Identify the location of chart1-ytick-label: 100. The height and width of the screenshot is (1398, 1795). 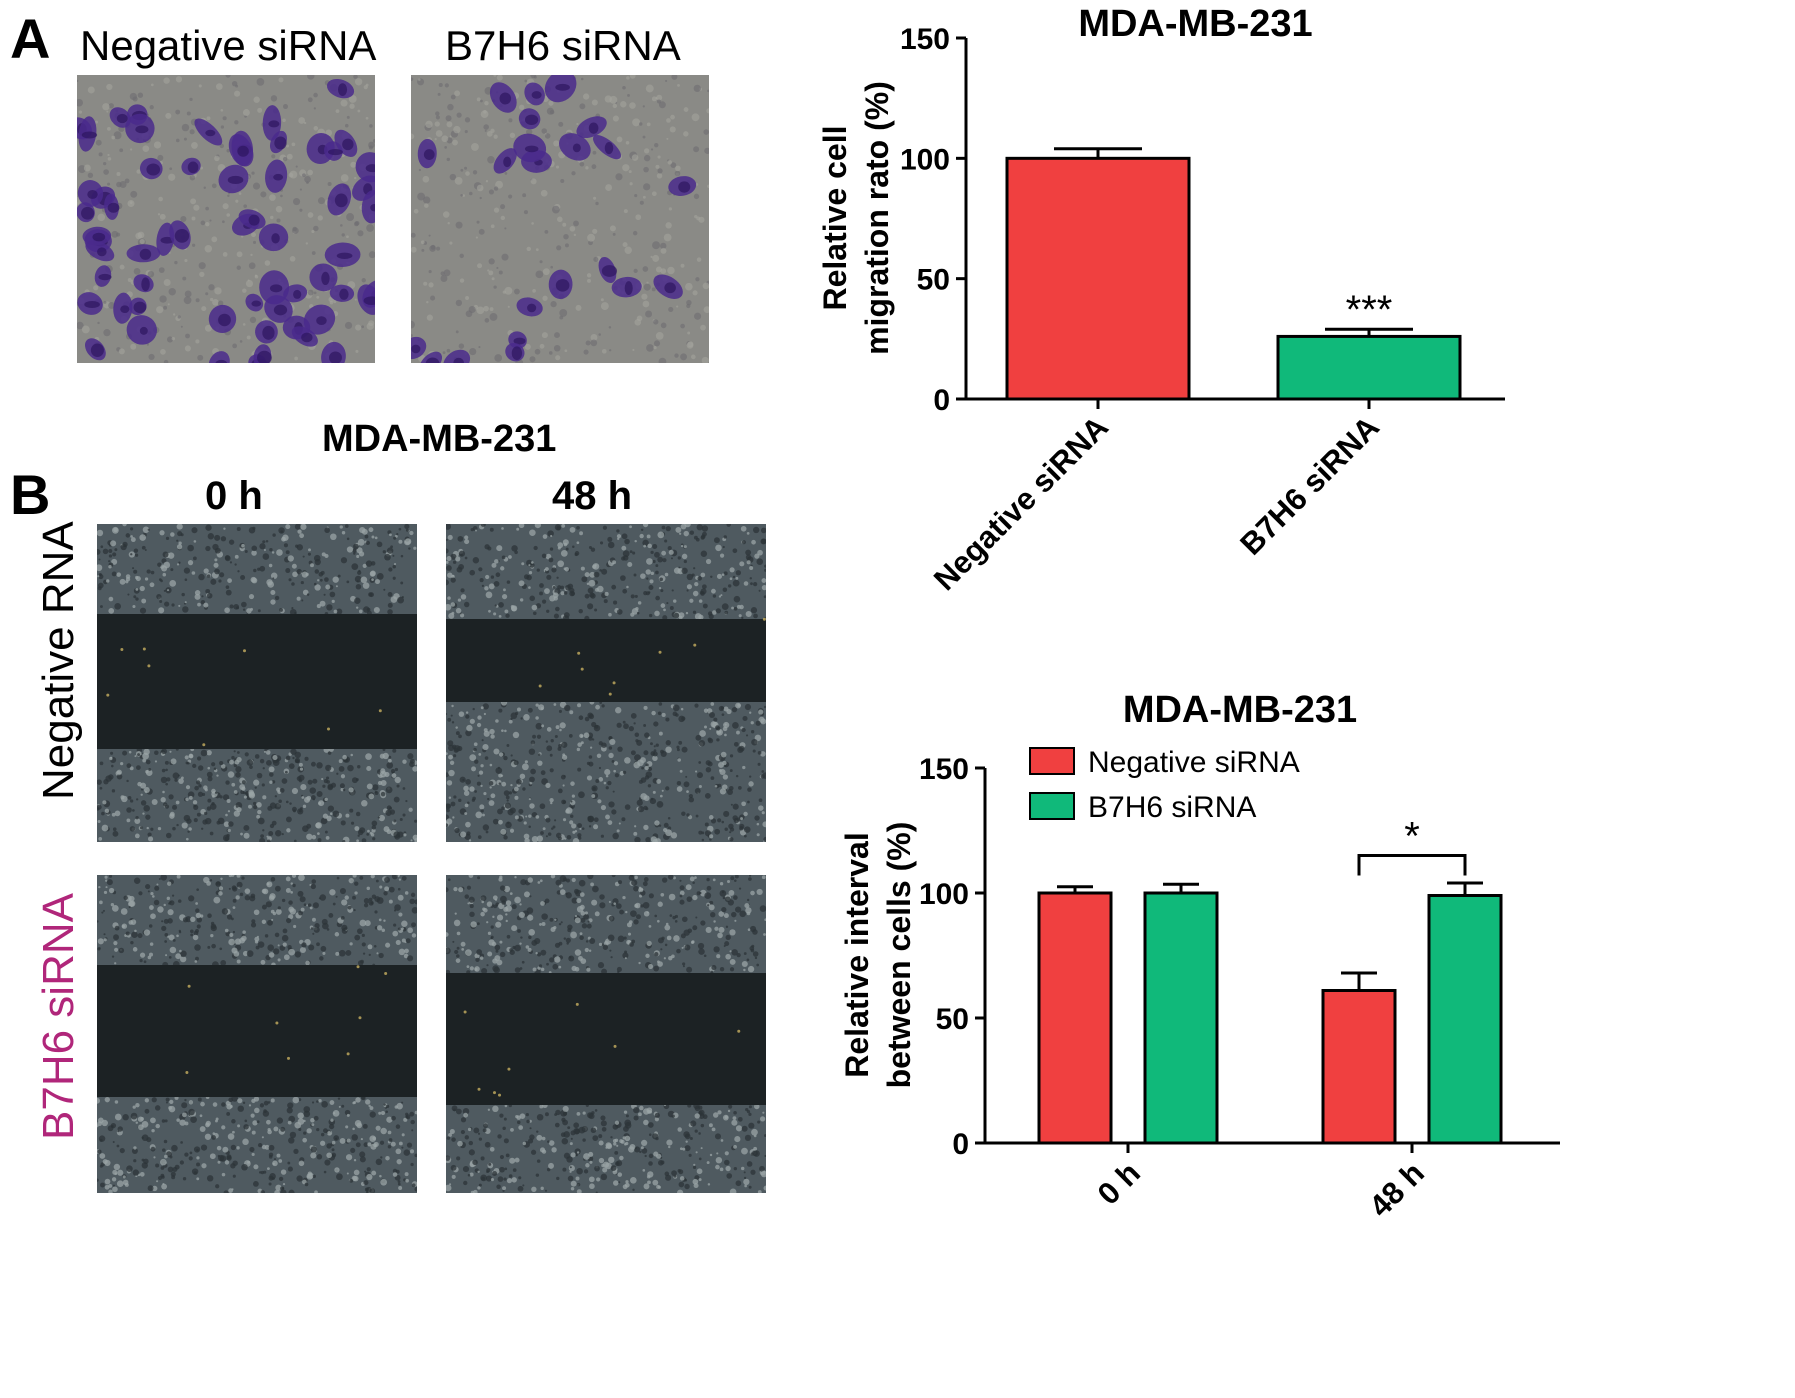
(925, 159).